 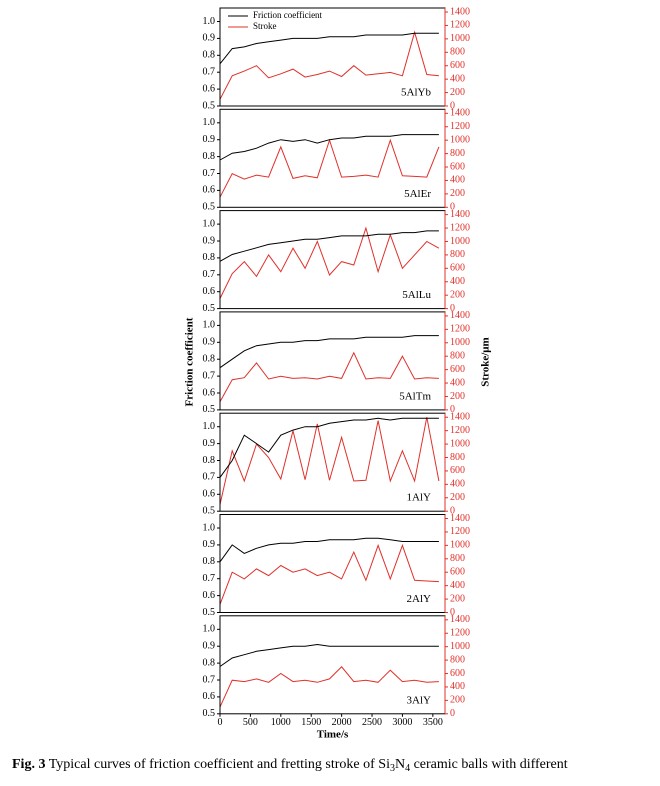 I want to click on caption-text: ceramic balls with different, so click(x=489, y=764).